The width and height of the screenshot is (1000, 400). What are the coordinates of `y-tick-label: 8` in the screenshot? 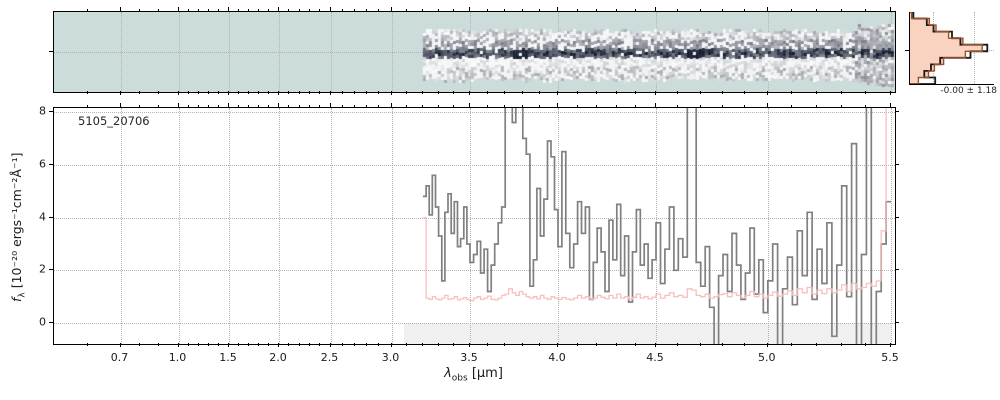 It's located at (42, 111).